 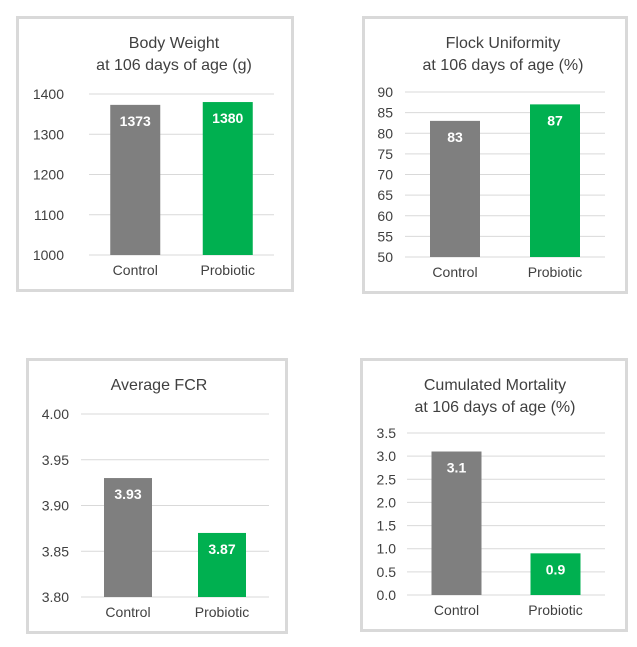 I want to click on chart-title: Cumulated Mortality, so click(x=495, y=385).